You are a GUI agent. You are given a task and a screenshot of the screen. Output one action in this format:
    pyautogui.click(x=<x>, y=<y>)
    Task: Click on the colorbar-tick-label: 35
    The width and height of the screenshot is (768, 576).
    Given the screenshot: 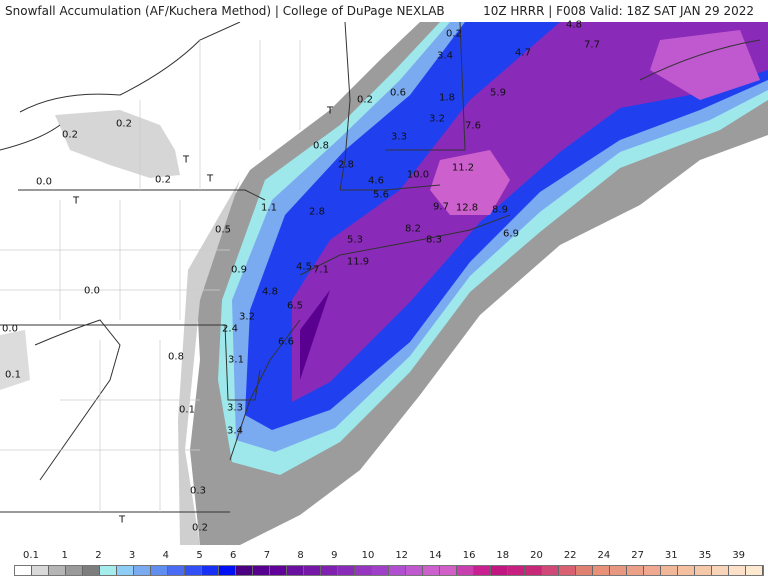 What is the action you would take?
    pyautogui.click(x=705, y=555)
    